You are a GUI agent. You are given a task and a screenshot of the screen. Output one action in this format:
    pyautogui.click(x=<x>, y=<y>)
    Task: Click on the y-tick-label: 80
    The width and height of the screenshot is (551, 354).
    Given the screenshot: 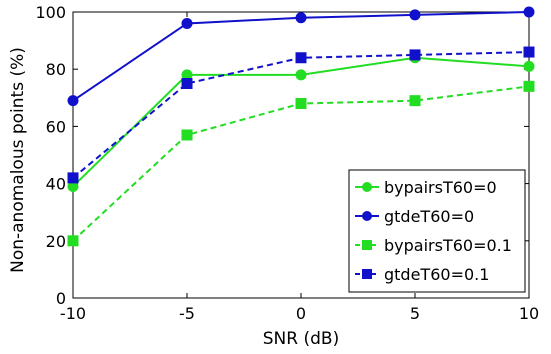 What is the action you would take?
    pyautogui.click(x=56, y=69)
    